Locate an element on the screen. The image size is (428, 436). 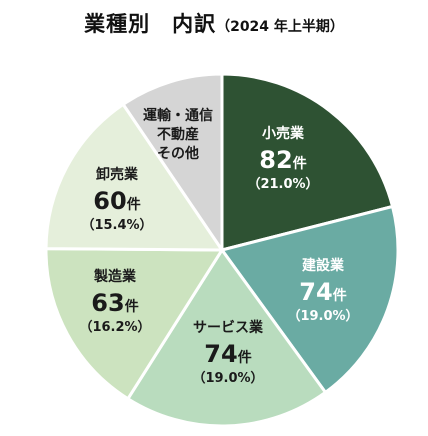
pie-slice-3-label-group: サービス業 74件 （19.0%） is located at coordinates (228, 352).